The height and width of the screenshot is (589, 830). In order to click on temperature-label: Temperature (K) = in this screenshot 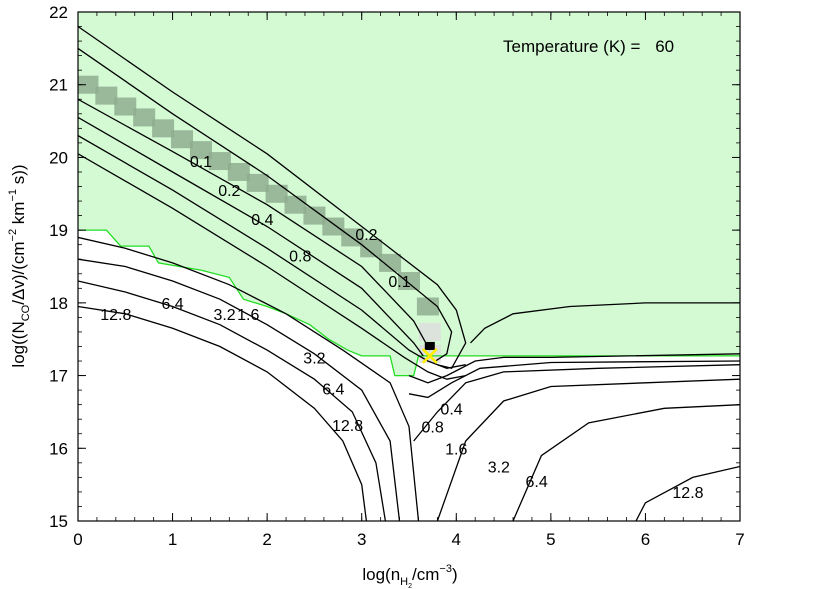, I will do `click(572, 46)`.